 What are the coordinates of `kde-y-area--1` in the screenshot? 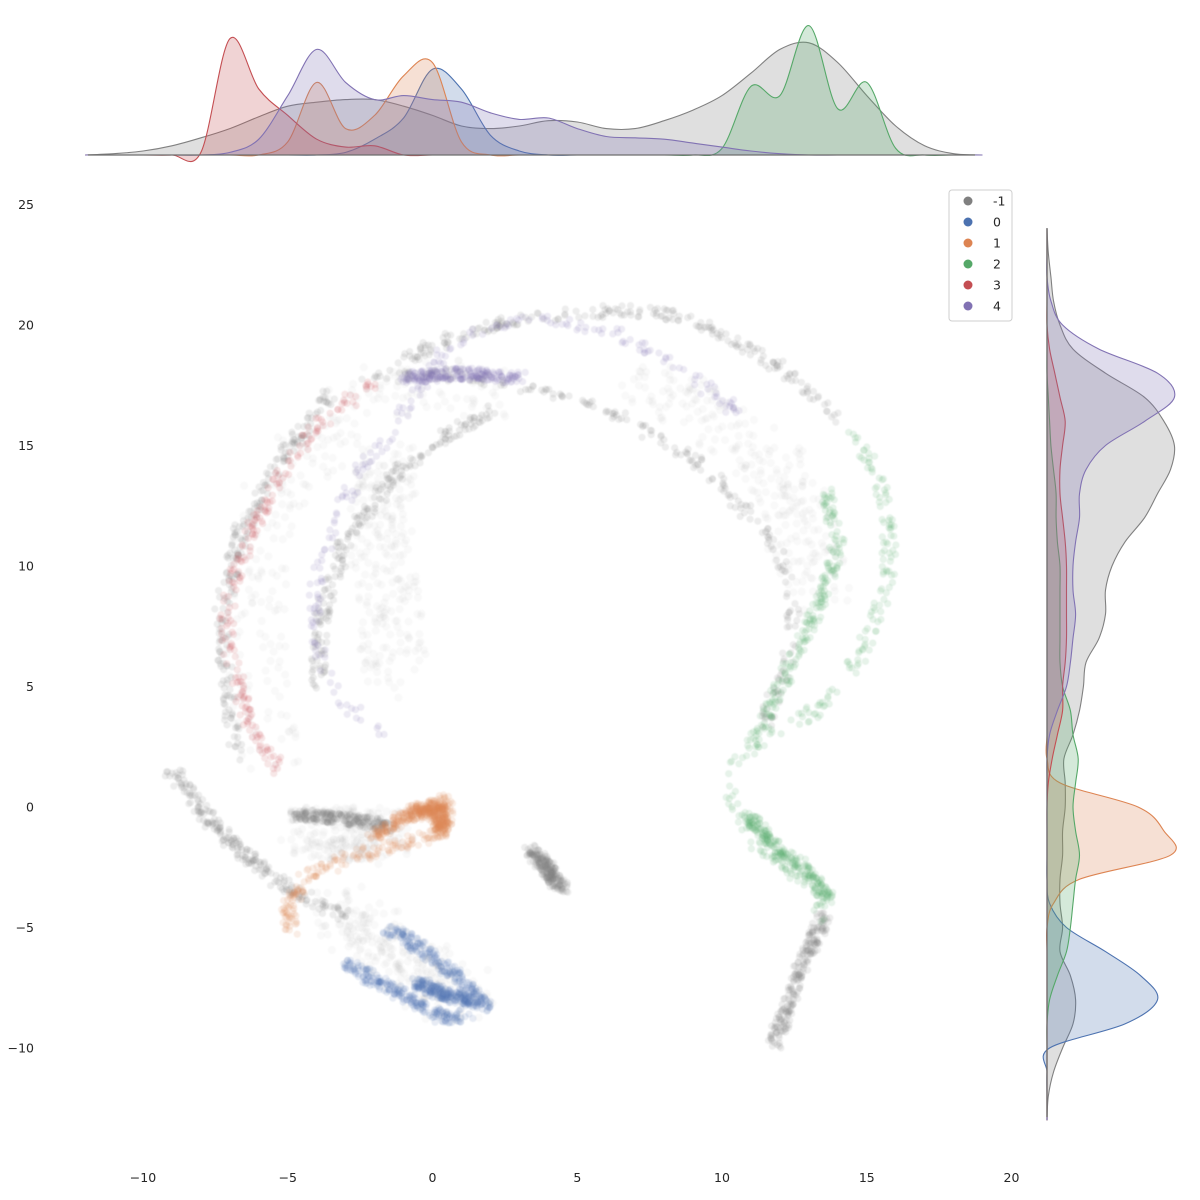 It's located at (1111, 674).